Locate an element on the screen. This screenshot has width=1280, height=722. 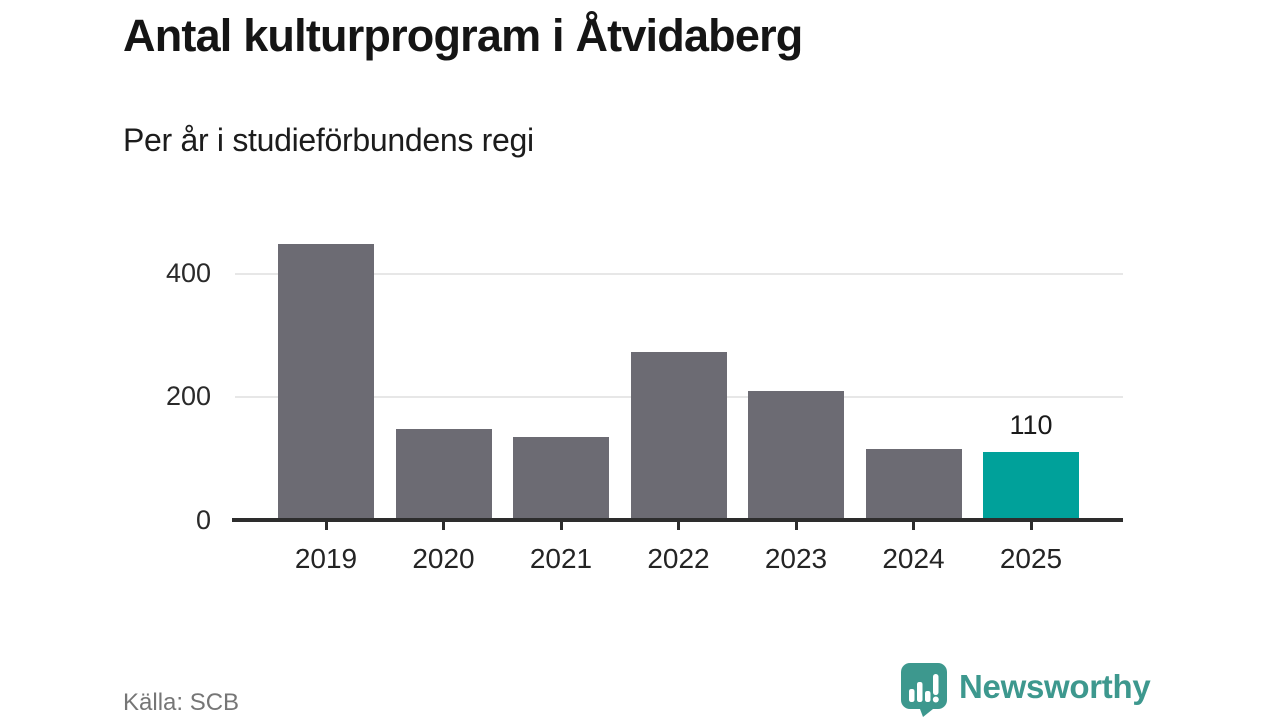
bar-value-label: 110 is located at coordinates (1031, 425).